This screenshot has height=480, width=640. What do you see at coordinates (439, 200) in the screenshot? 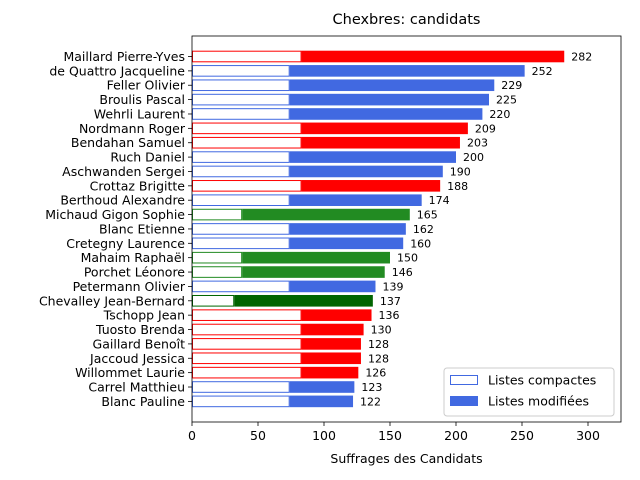
I see `value-label-10: 174` at bounding box center [439, 200].